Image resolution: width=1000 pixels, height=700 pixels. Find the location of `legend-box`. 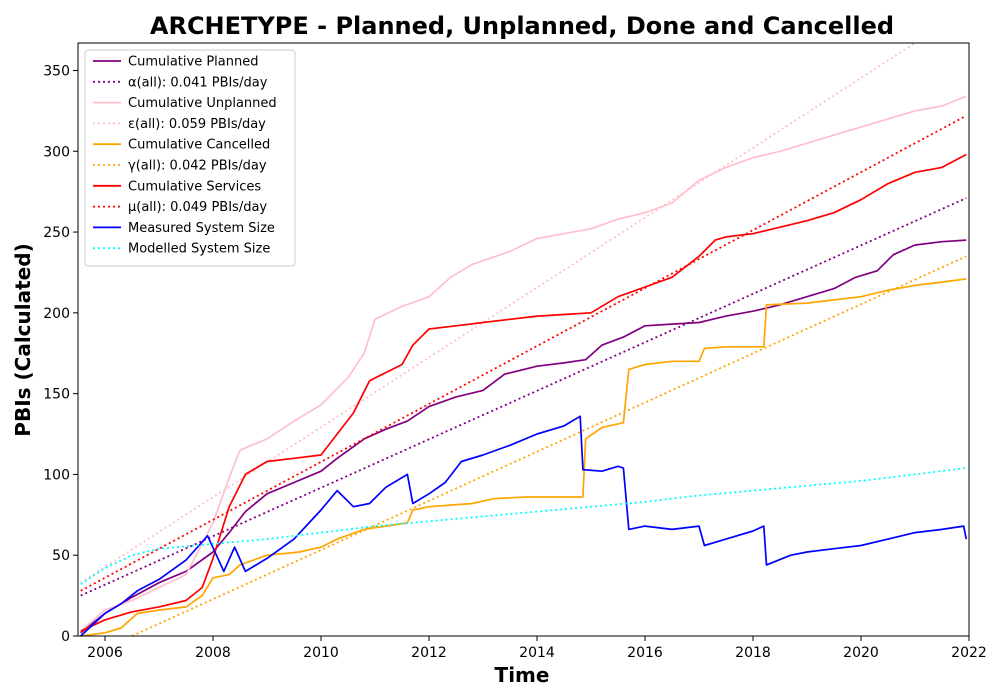

legend-box is located at coordinates (190, 158).